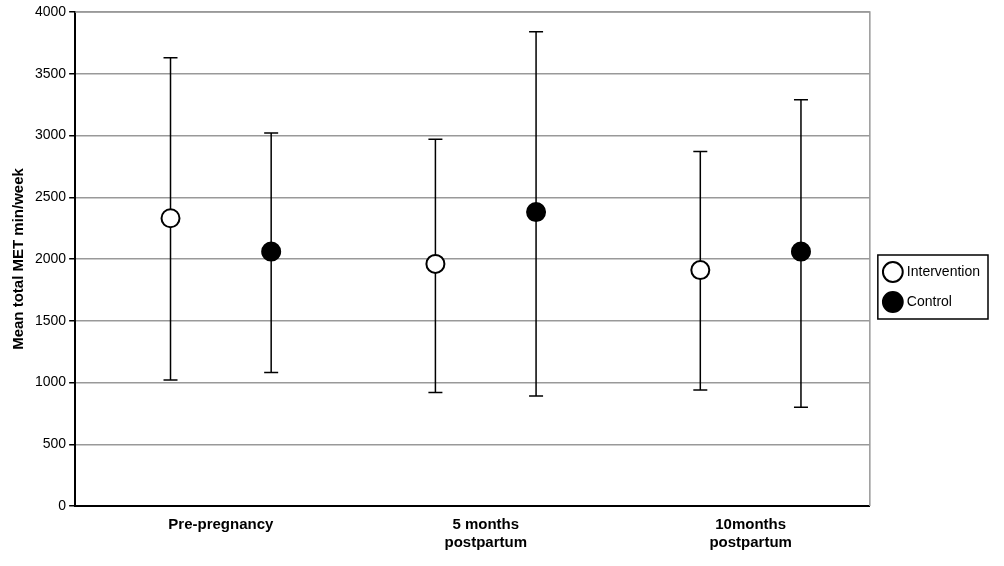 This screenshot has width=1004, height=566. I want to click on x-tick-label: 10months postpartum, so click(750, 533).